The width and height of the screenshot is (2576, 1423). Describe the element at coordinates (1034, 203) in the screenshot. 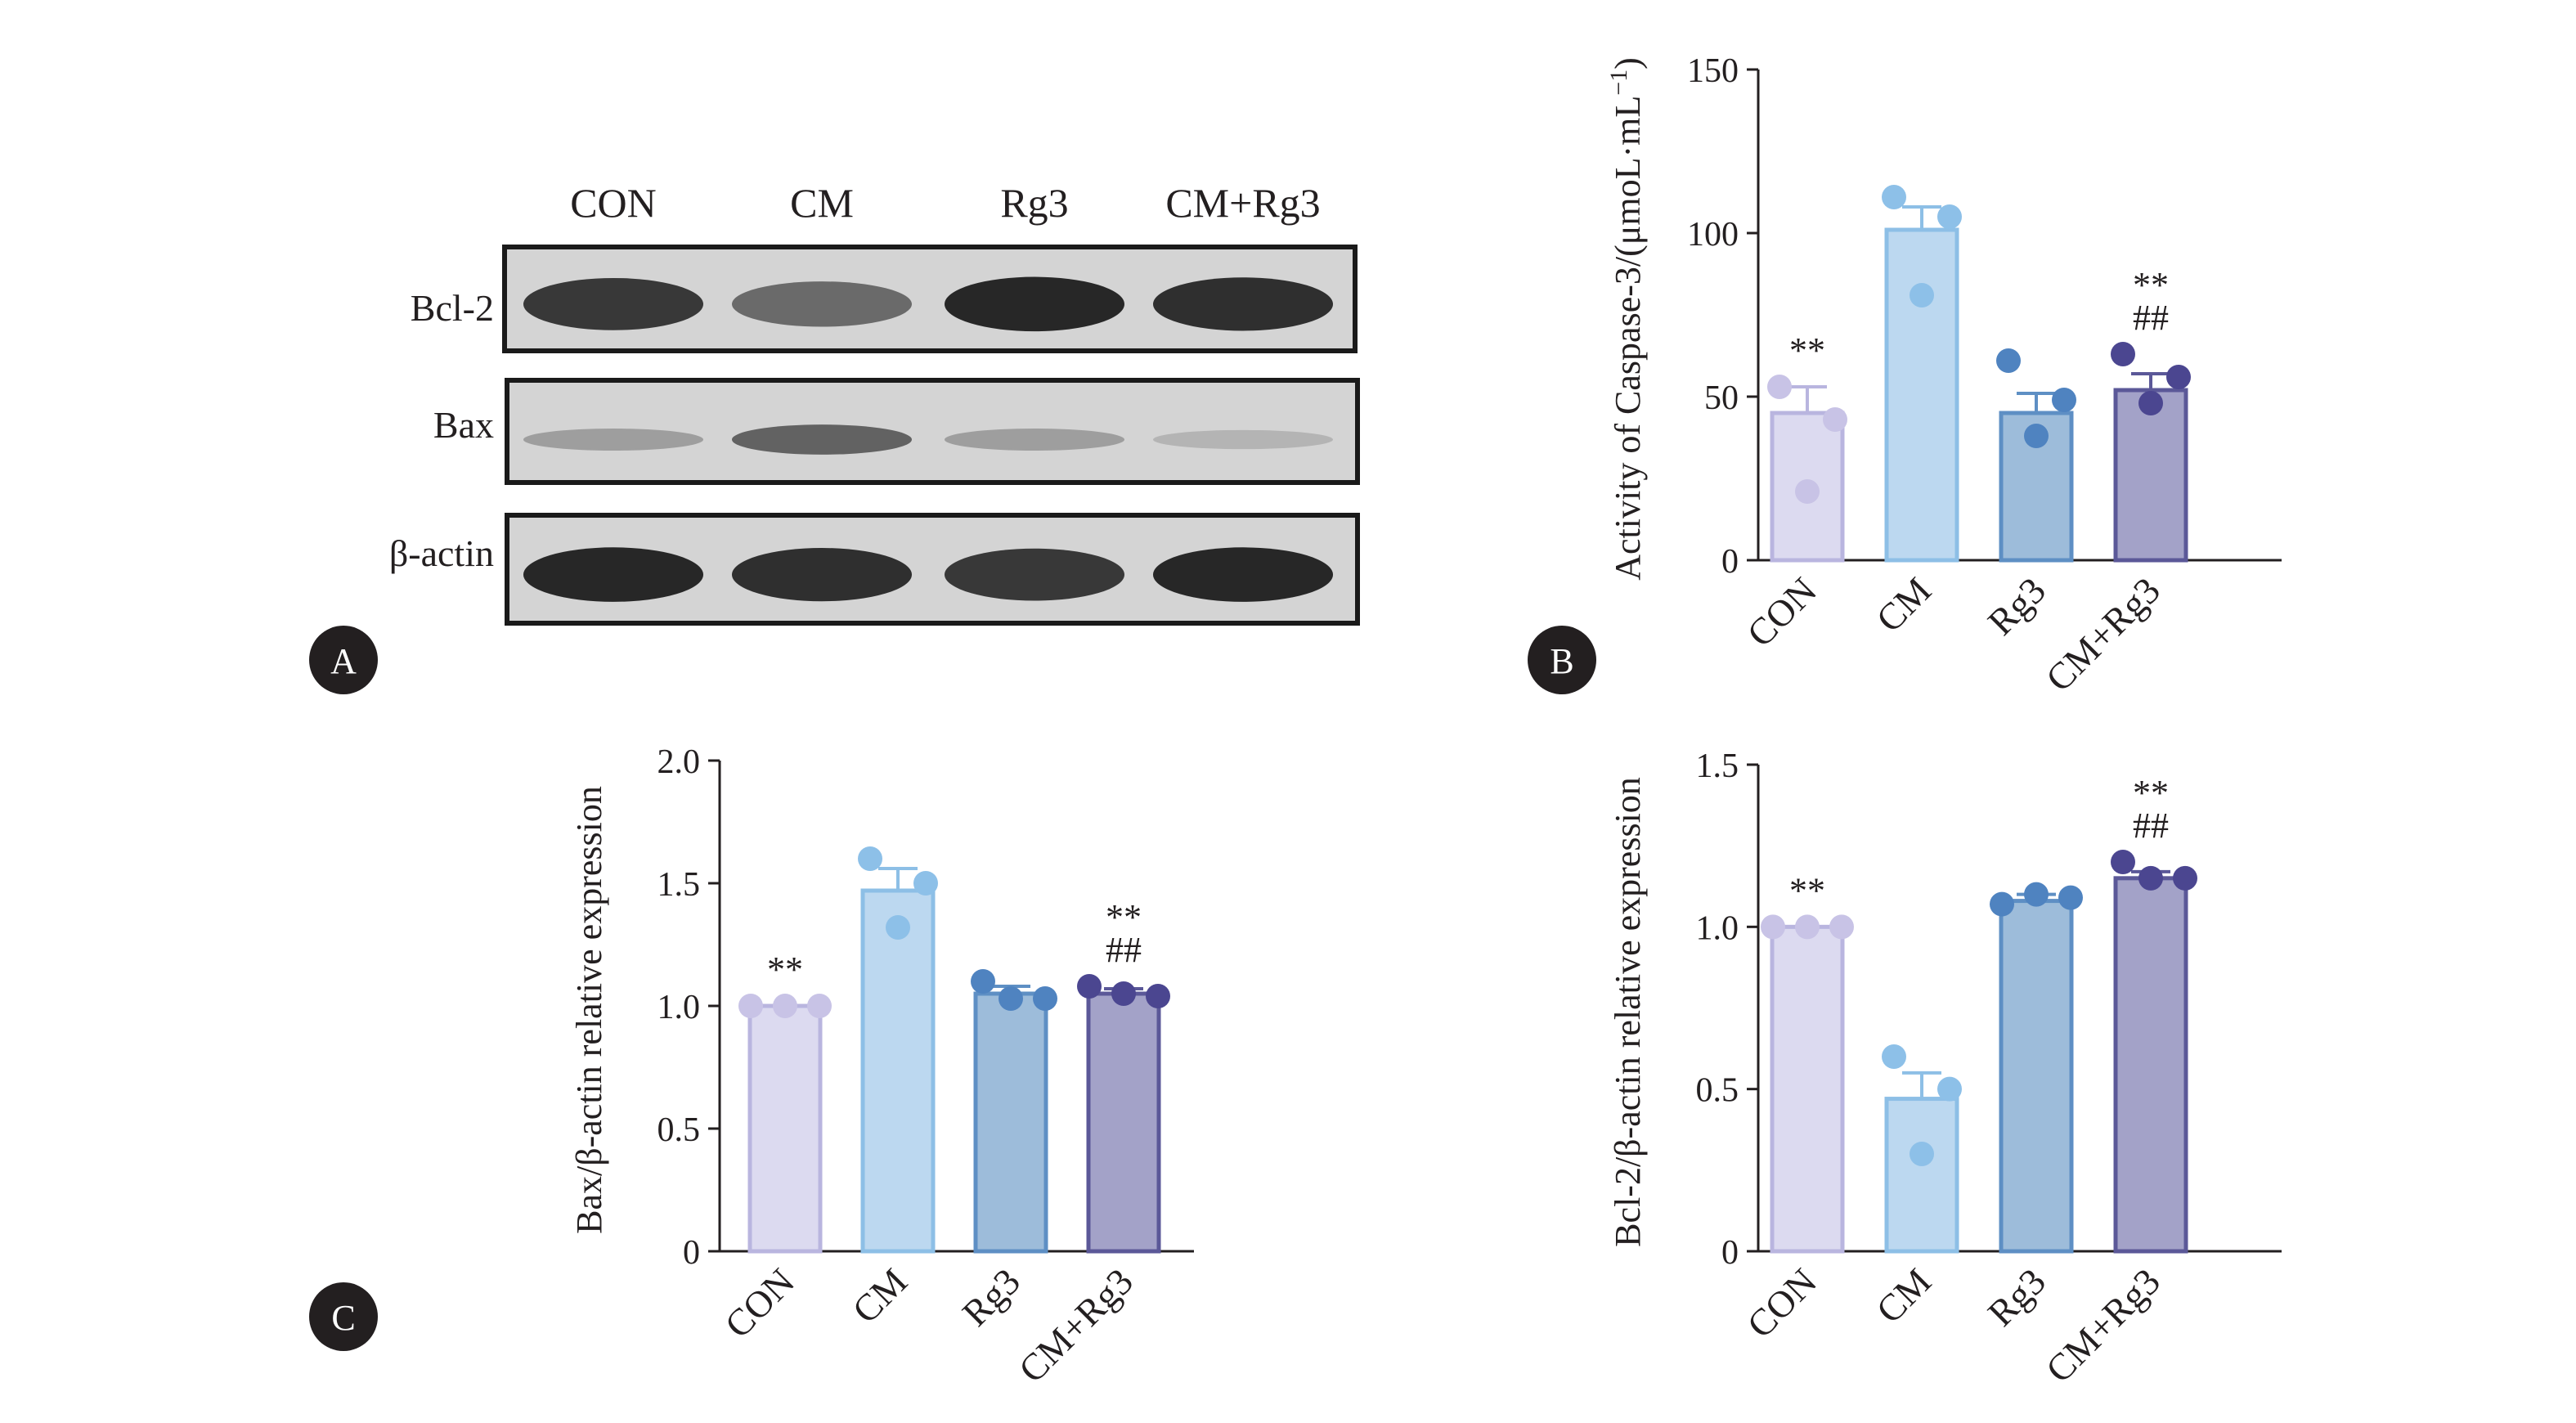

I see `lane-label-rg3: Rg3` at that location.